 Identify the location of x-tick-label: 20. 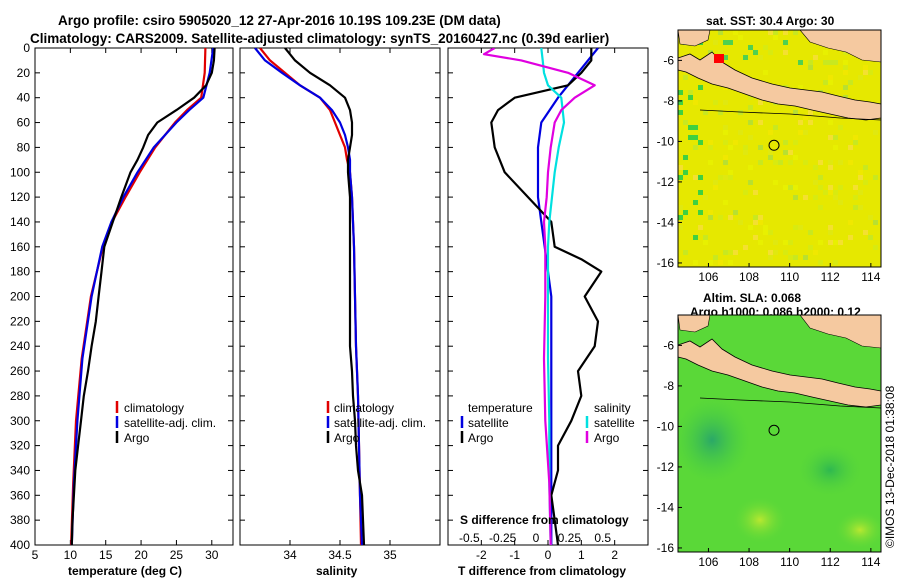
(141, 555).